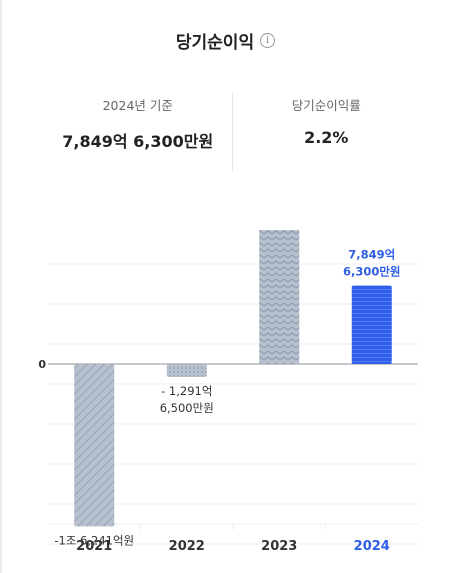 The width and height of the screenshot is (451, 573). Describe the element at coordinates (326, 137) in the screenshot. I see `stat-value: 2.2%` at that location.